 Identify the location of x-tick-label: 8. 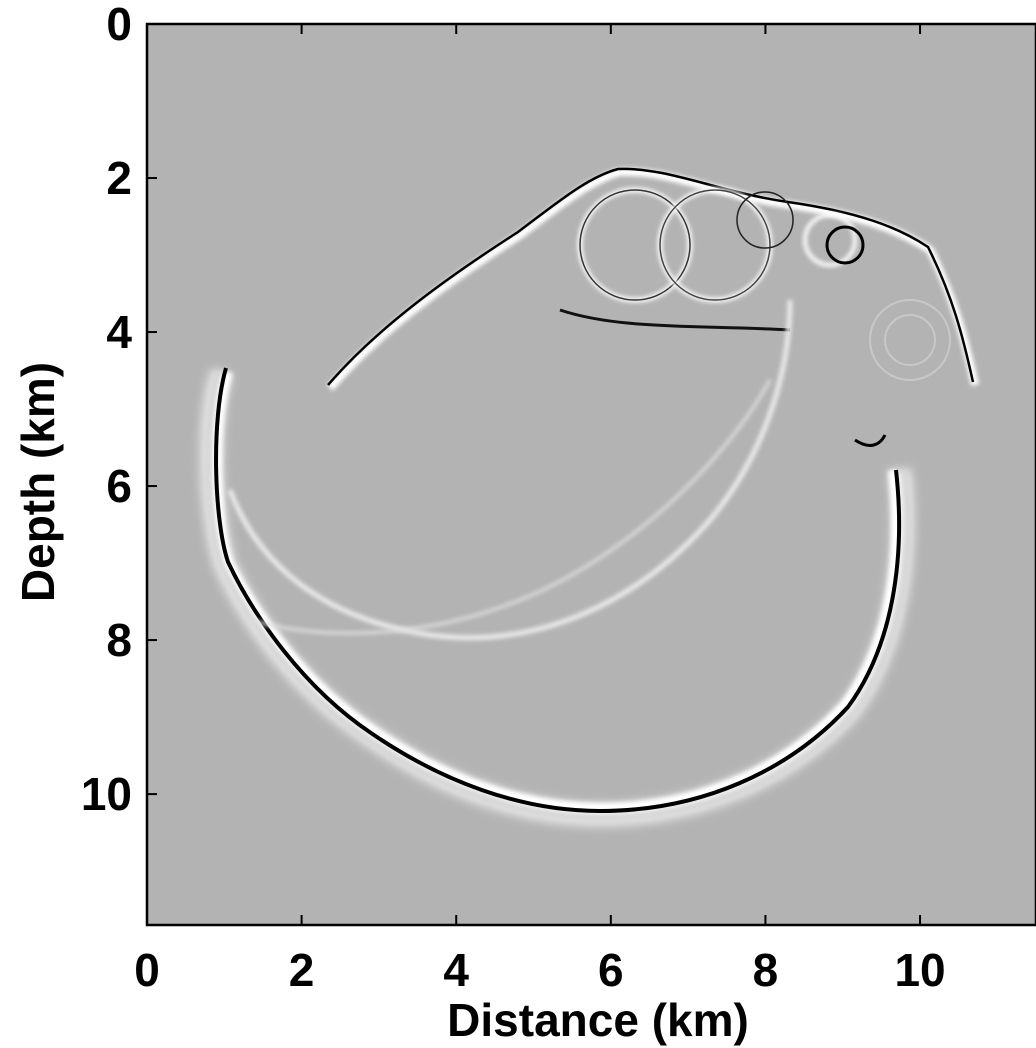
(766, 970).